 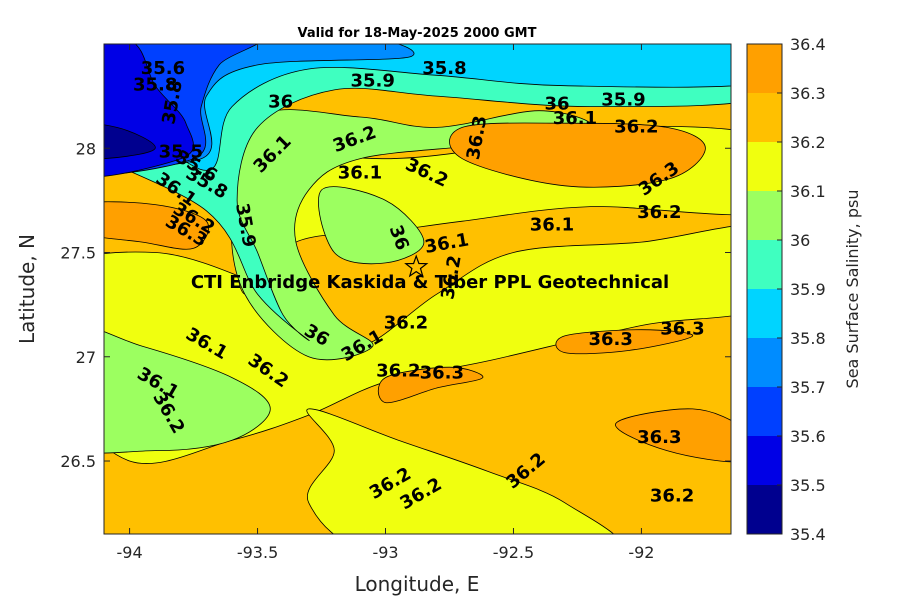 What do you see at coordinates (800, 240) in the screenshot?
I see `colorbar-tick-label: 36` at bounding box center [800, 240].